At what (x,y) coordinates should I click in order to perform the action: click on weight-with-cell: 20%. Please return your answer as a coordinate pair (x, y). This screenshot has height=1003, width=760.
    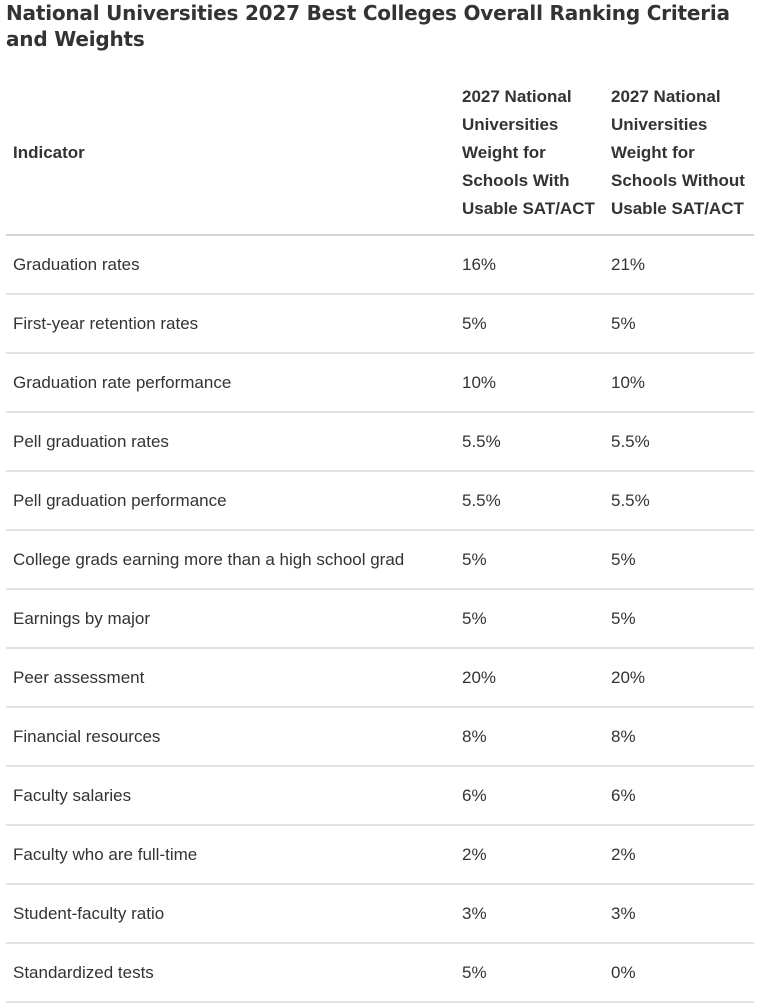
    Looking at the image, I should click on (479, 677).